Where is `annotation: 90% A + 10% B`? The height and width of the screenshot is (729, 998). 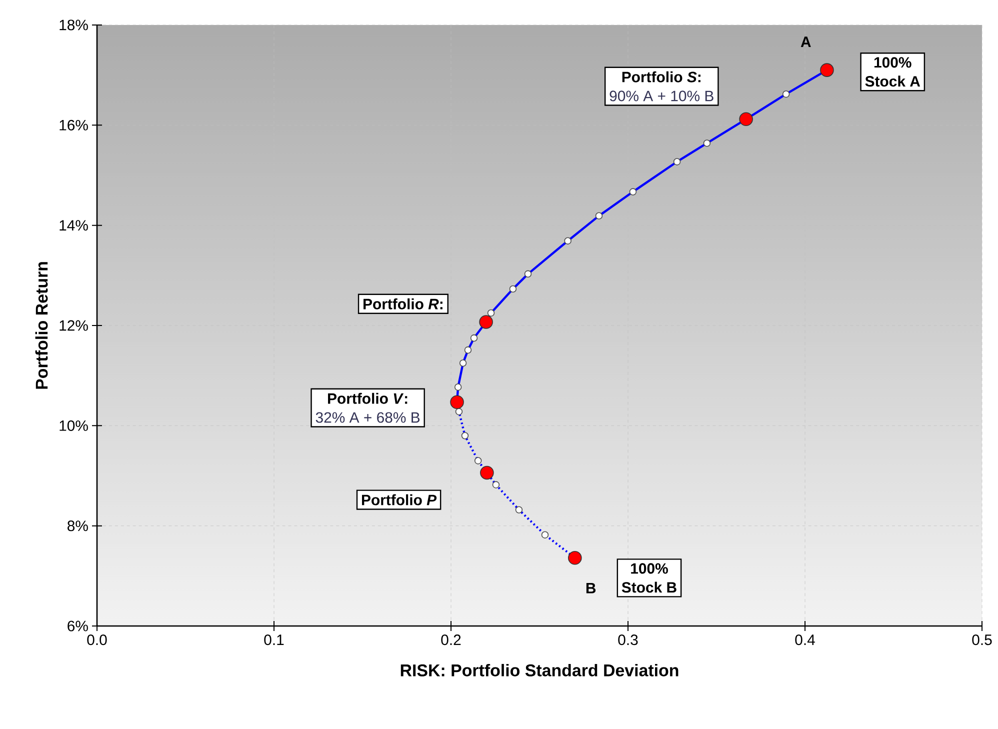
annotation: 90% A + 10% B is located at coordinates (662, 96).